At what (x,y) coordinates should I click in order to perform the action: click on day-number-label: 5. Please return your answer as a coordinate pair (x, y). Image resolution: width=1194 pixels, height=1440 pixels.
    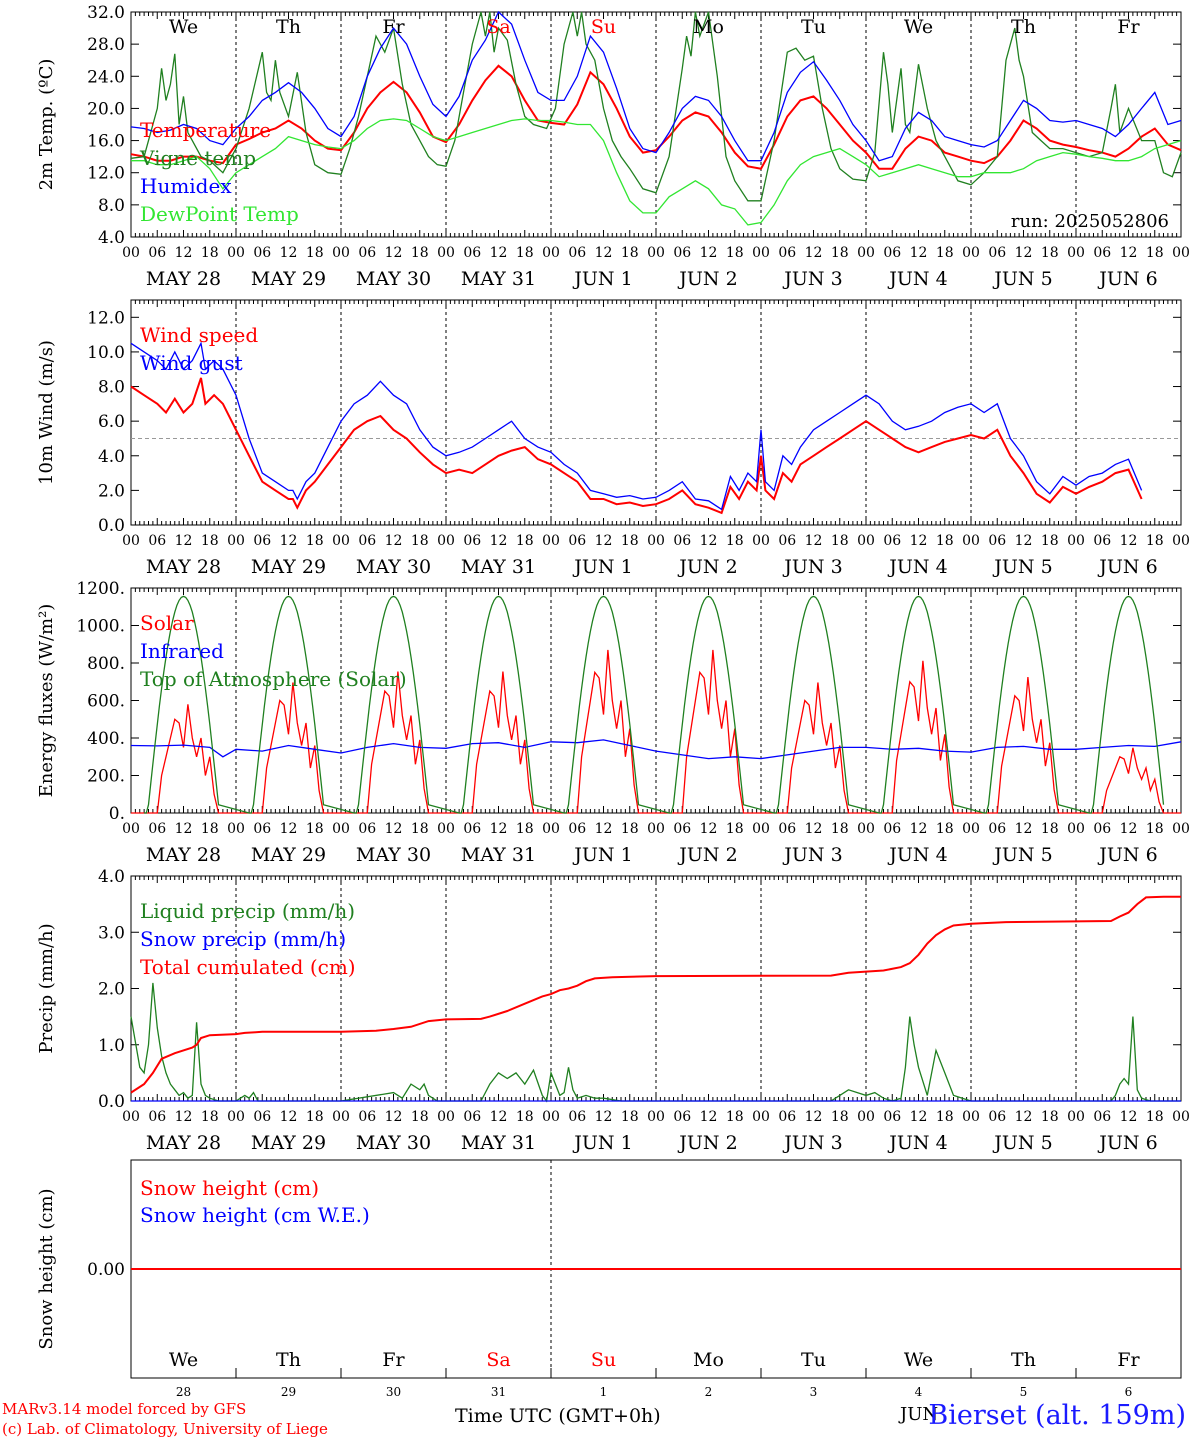
    Looking at the image, I should click on (1024, 1392).